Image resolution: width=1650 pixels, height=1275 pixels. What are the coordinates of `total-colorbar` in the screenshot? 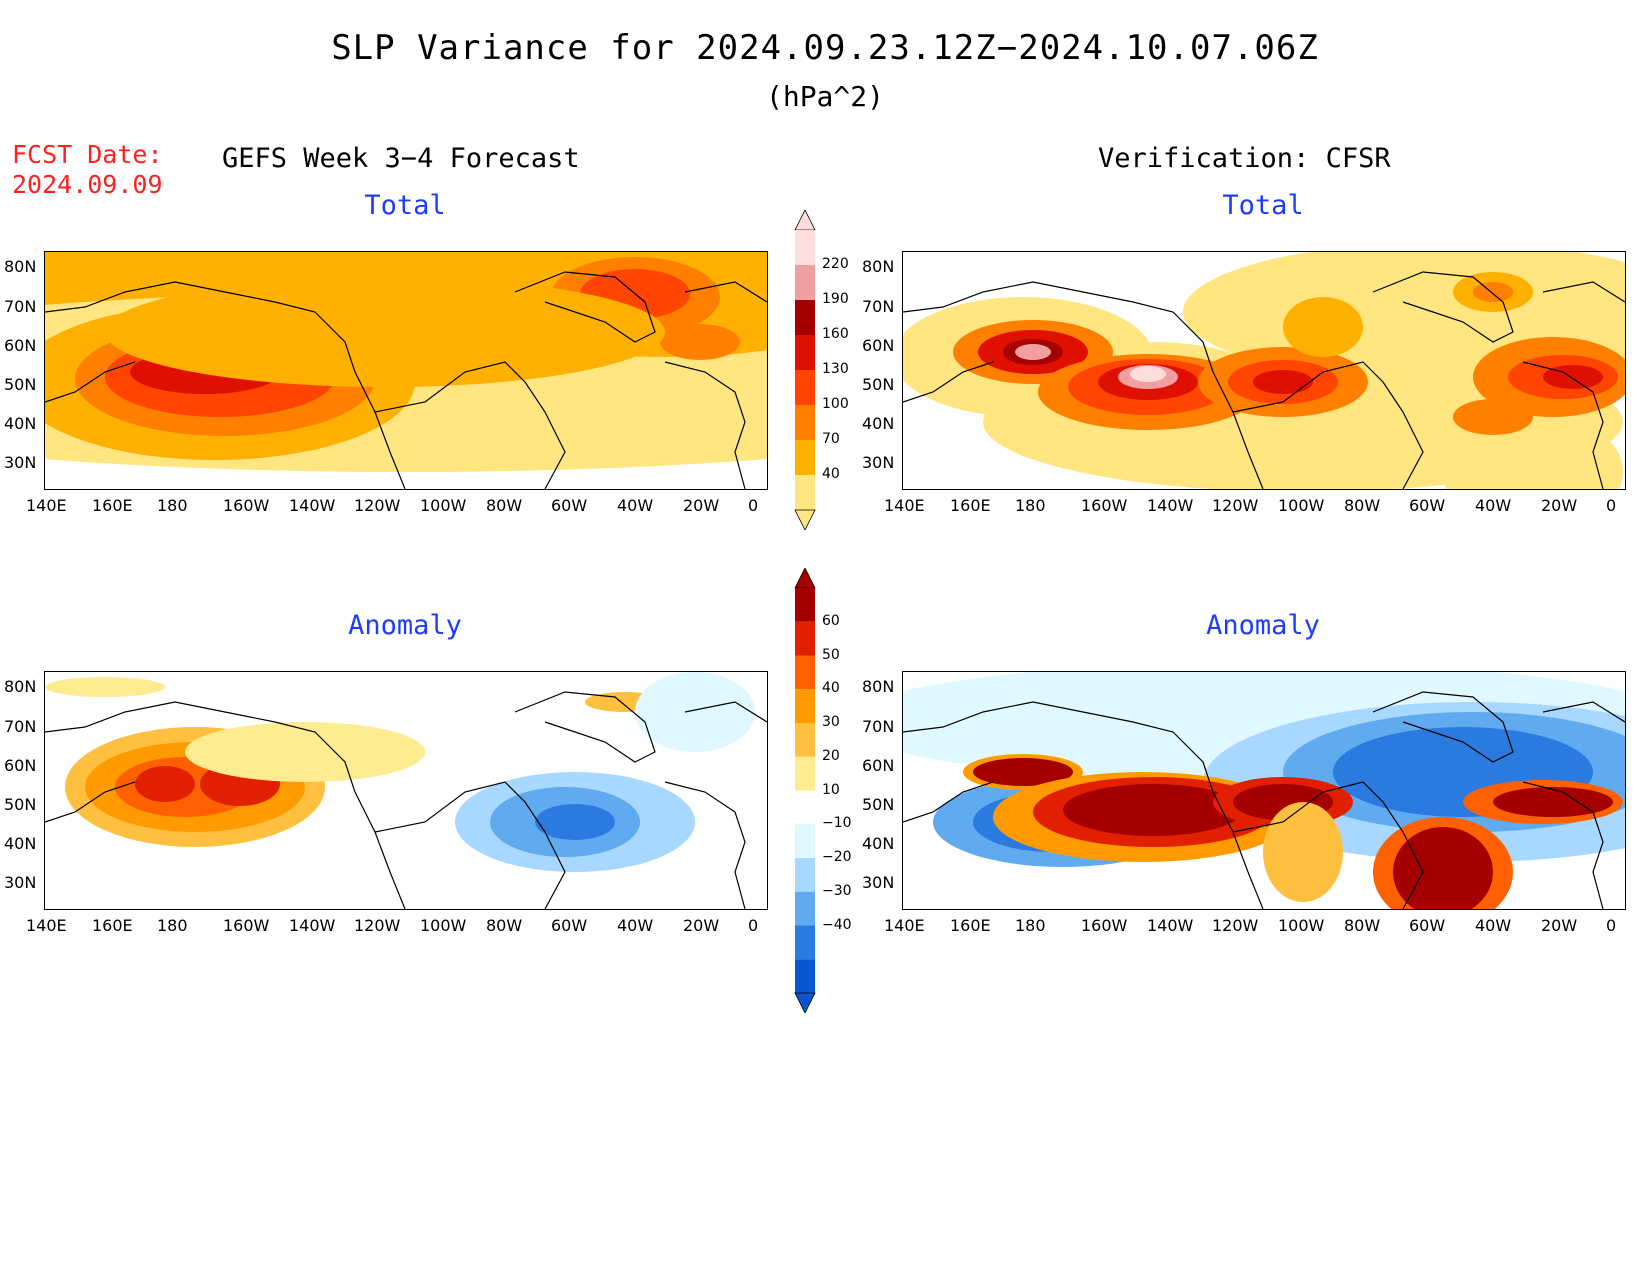 It's located at (805, 370).